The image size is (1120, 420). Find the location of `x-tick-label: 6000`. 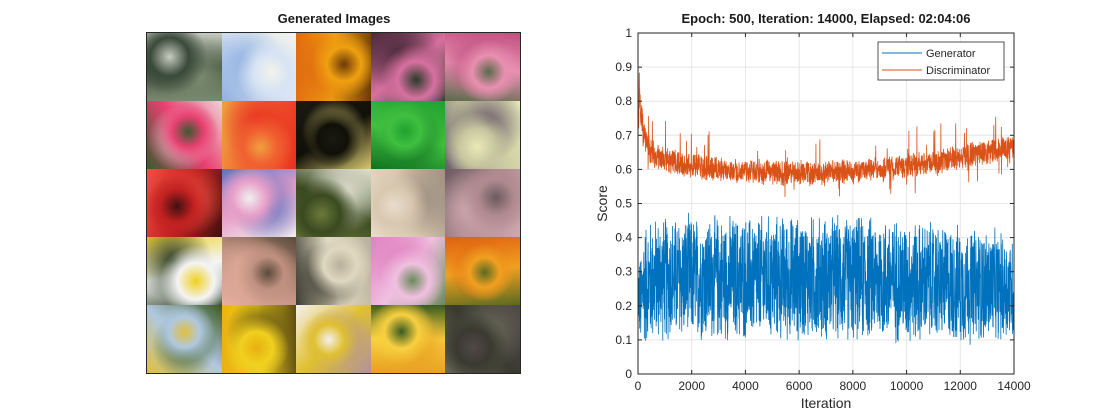

x-tick-label: 6000 is located at coordinates (799, 386).